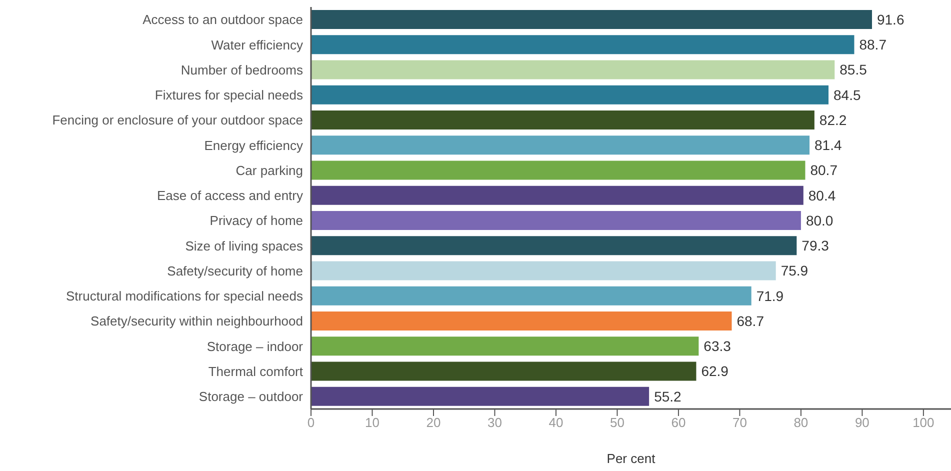 The height and width of the screenshot is (471, 951). I want to click on data-label: 91.6, so click(890, 19).